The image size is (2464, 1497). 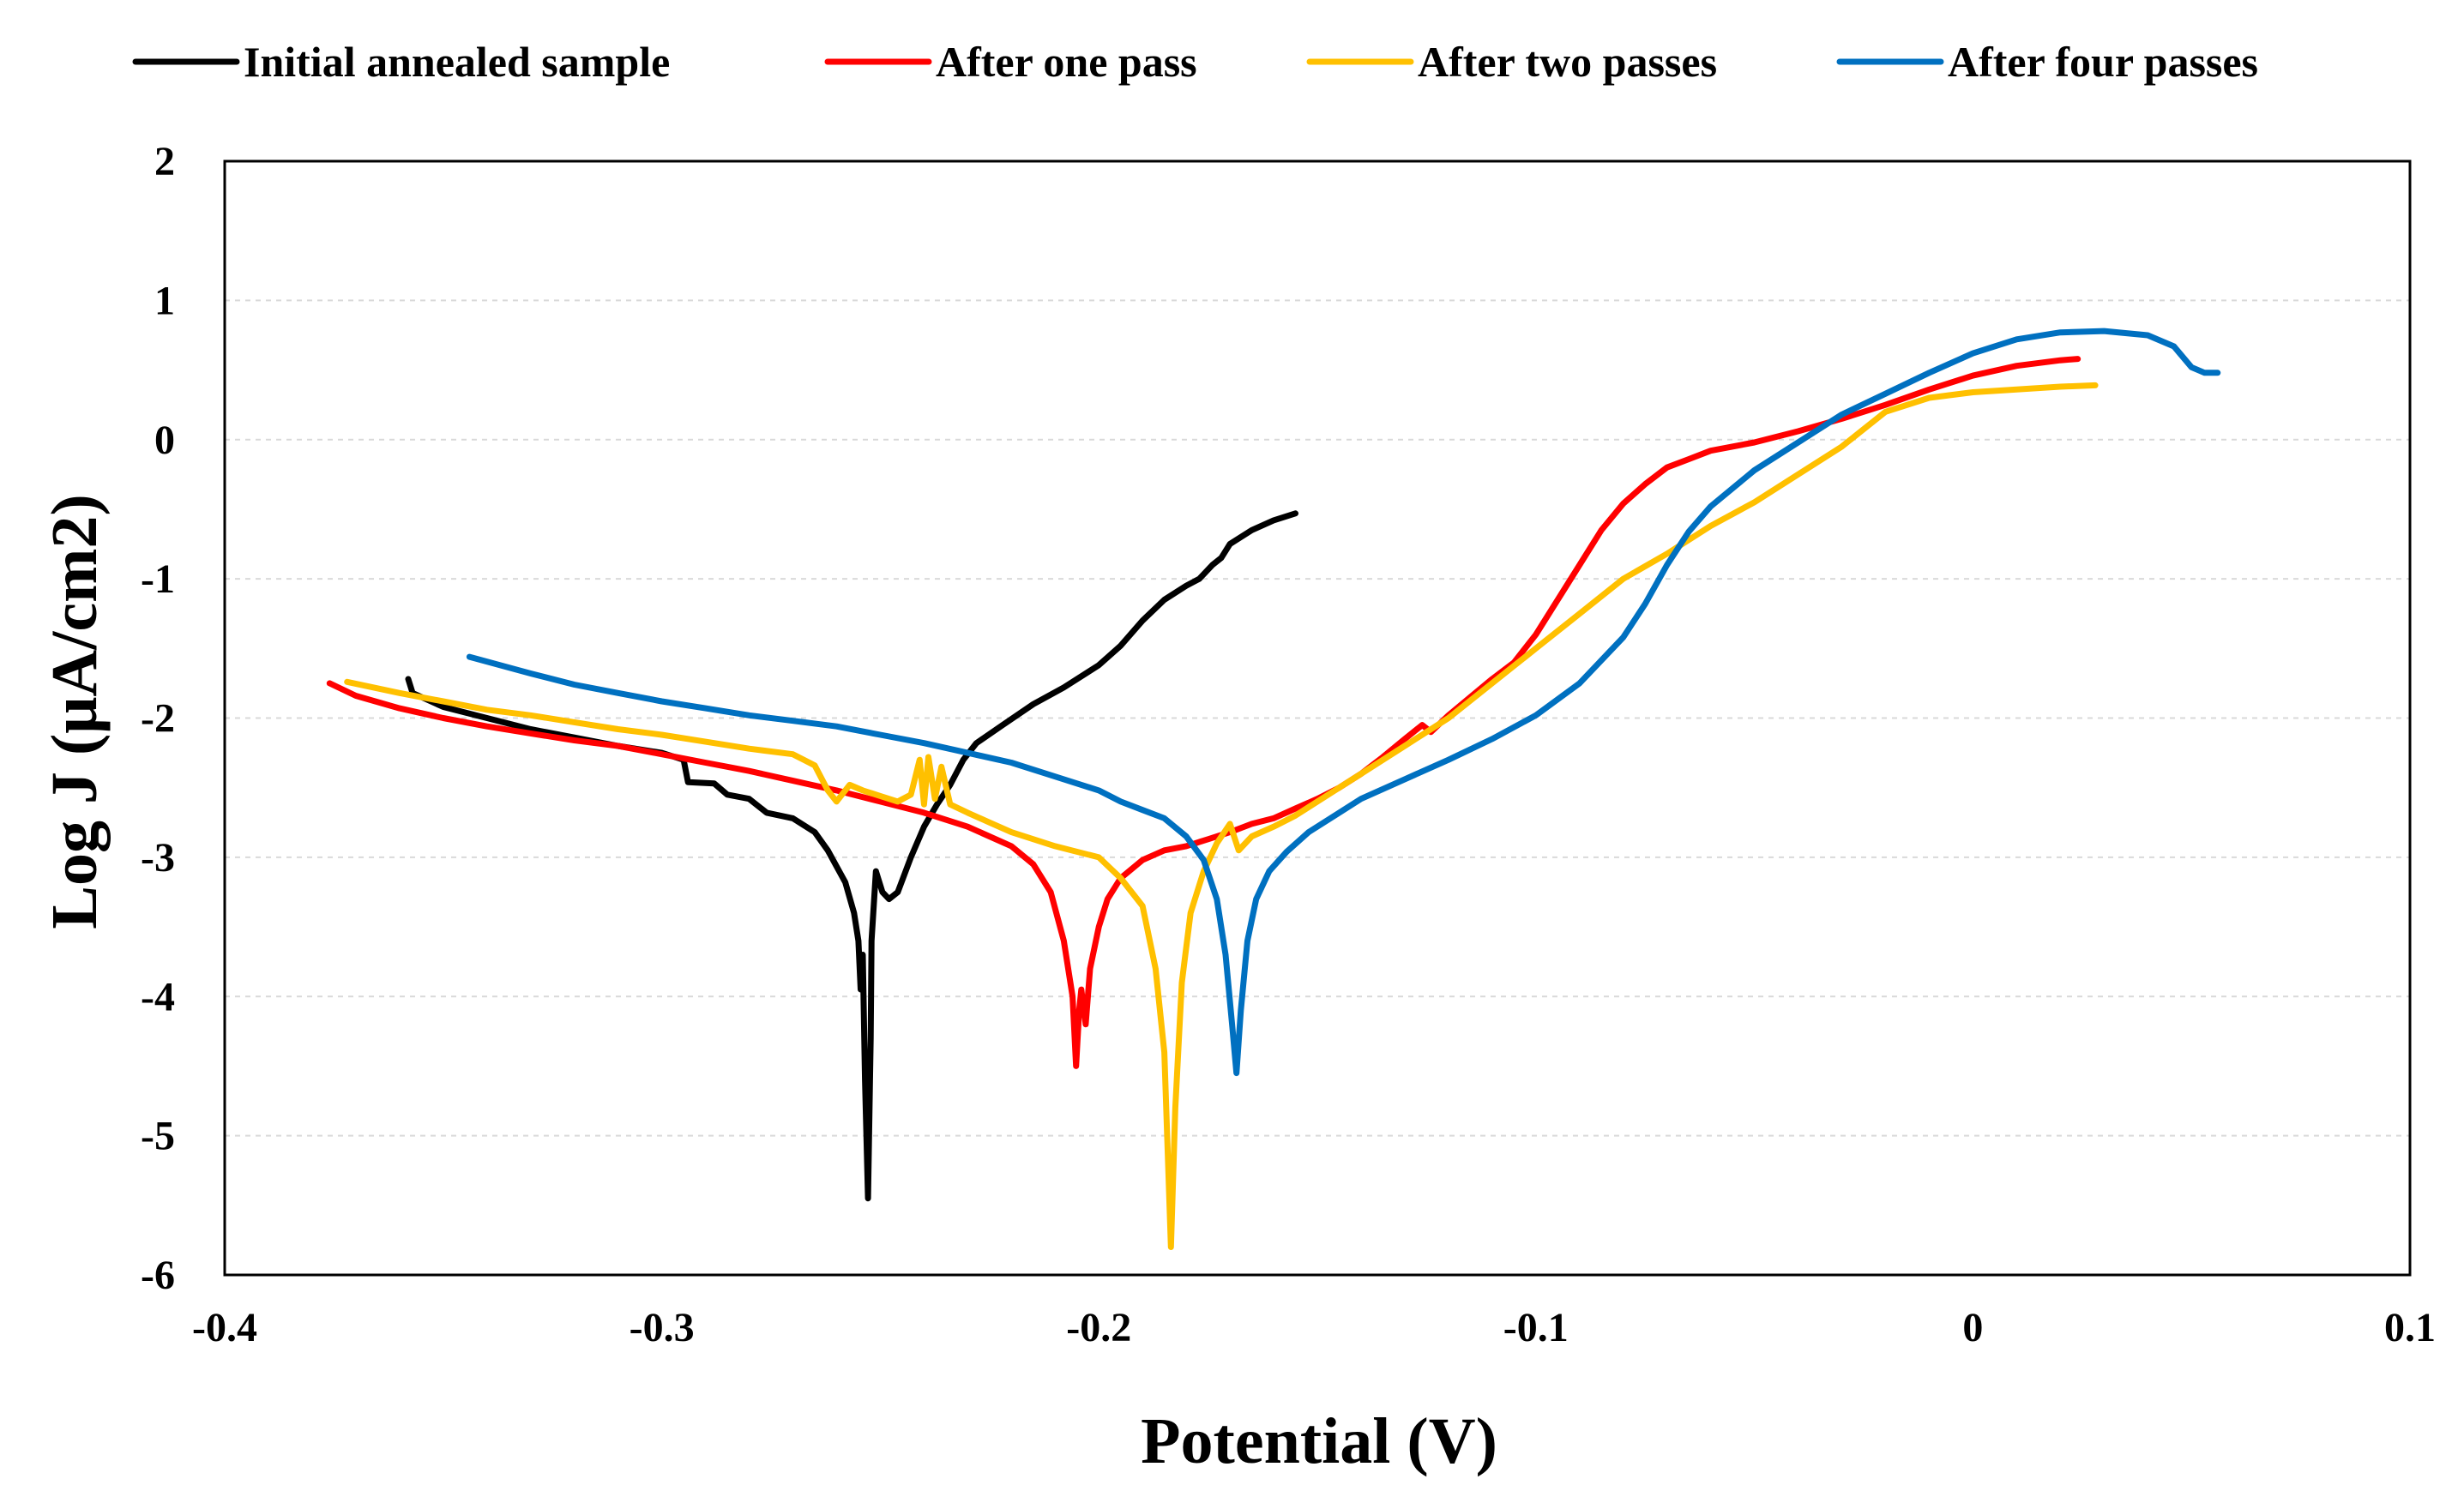 What do you see at coordinates (1314, 1327) in the screenshot?
I see `x-axis-tick-labels: -0.4 -0.3 -0.2 -0.1 0 0.1` at bounding box center [1314, 1327].